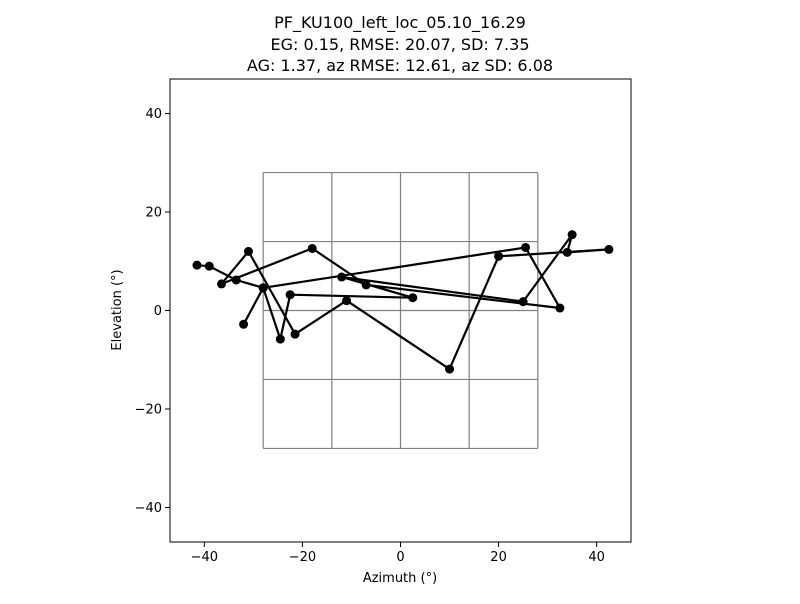 Image resolution: width=800 pixels, height=604 pixels. What do you see at coordinates (204, 557) in the screenshot?
I see `x-tick-label-0: −40` at bounding box center [204, 557].